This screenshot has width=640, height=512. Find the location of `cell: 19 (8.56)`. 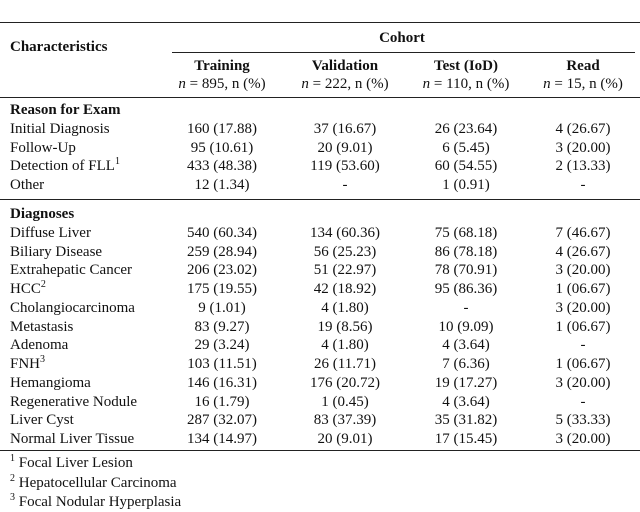

cell: 19 (8.56) is located at coordinates (345, 326).